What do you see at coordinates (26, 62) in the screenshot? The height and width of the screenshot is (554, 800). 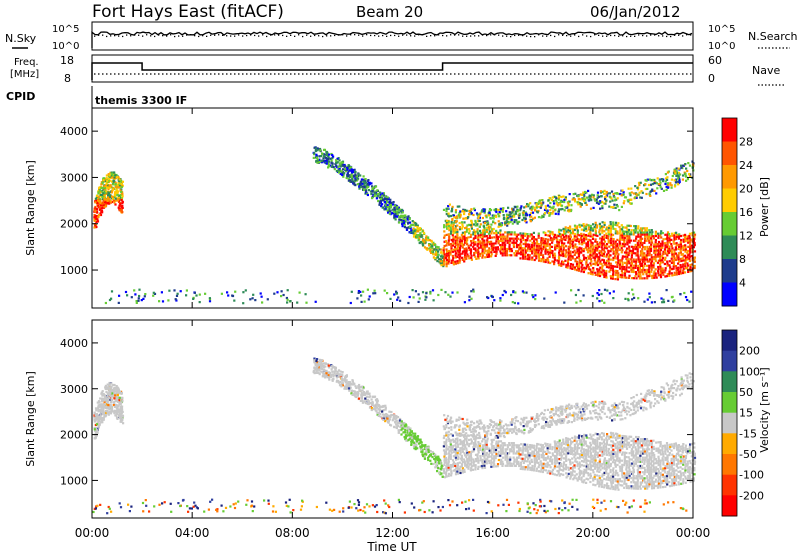 I see `freq-label: Freq.` at bounding box center [26, 62].